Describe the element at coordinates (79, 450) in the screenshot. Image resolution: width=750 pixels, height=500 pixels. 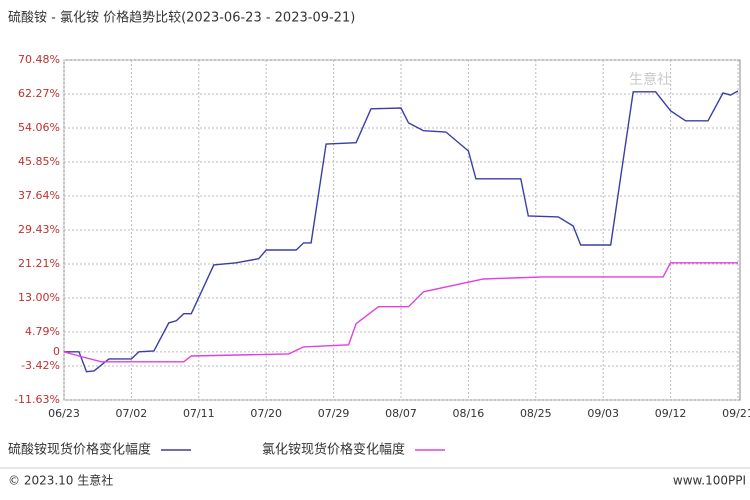
I see `legend-label: 硫酸铵现货价格变化幅度` at that location.